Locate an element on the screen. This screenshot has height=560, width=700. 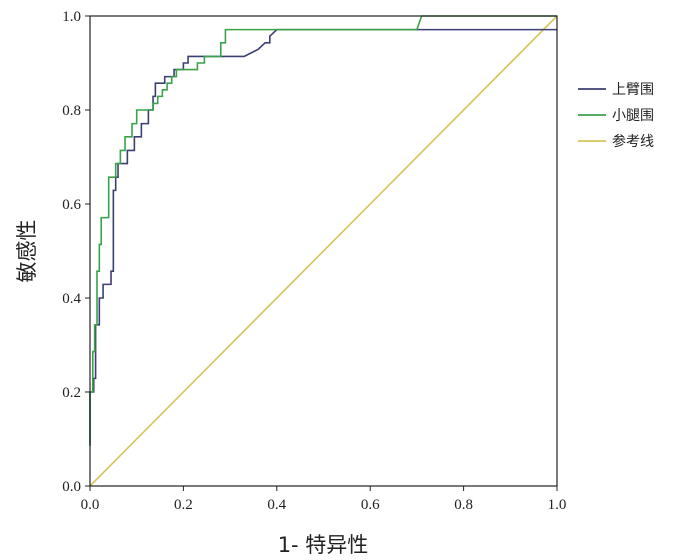
x-tick-label: 0.8 is located at coordinates (463, 505).